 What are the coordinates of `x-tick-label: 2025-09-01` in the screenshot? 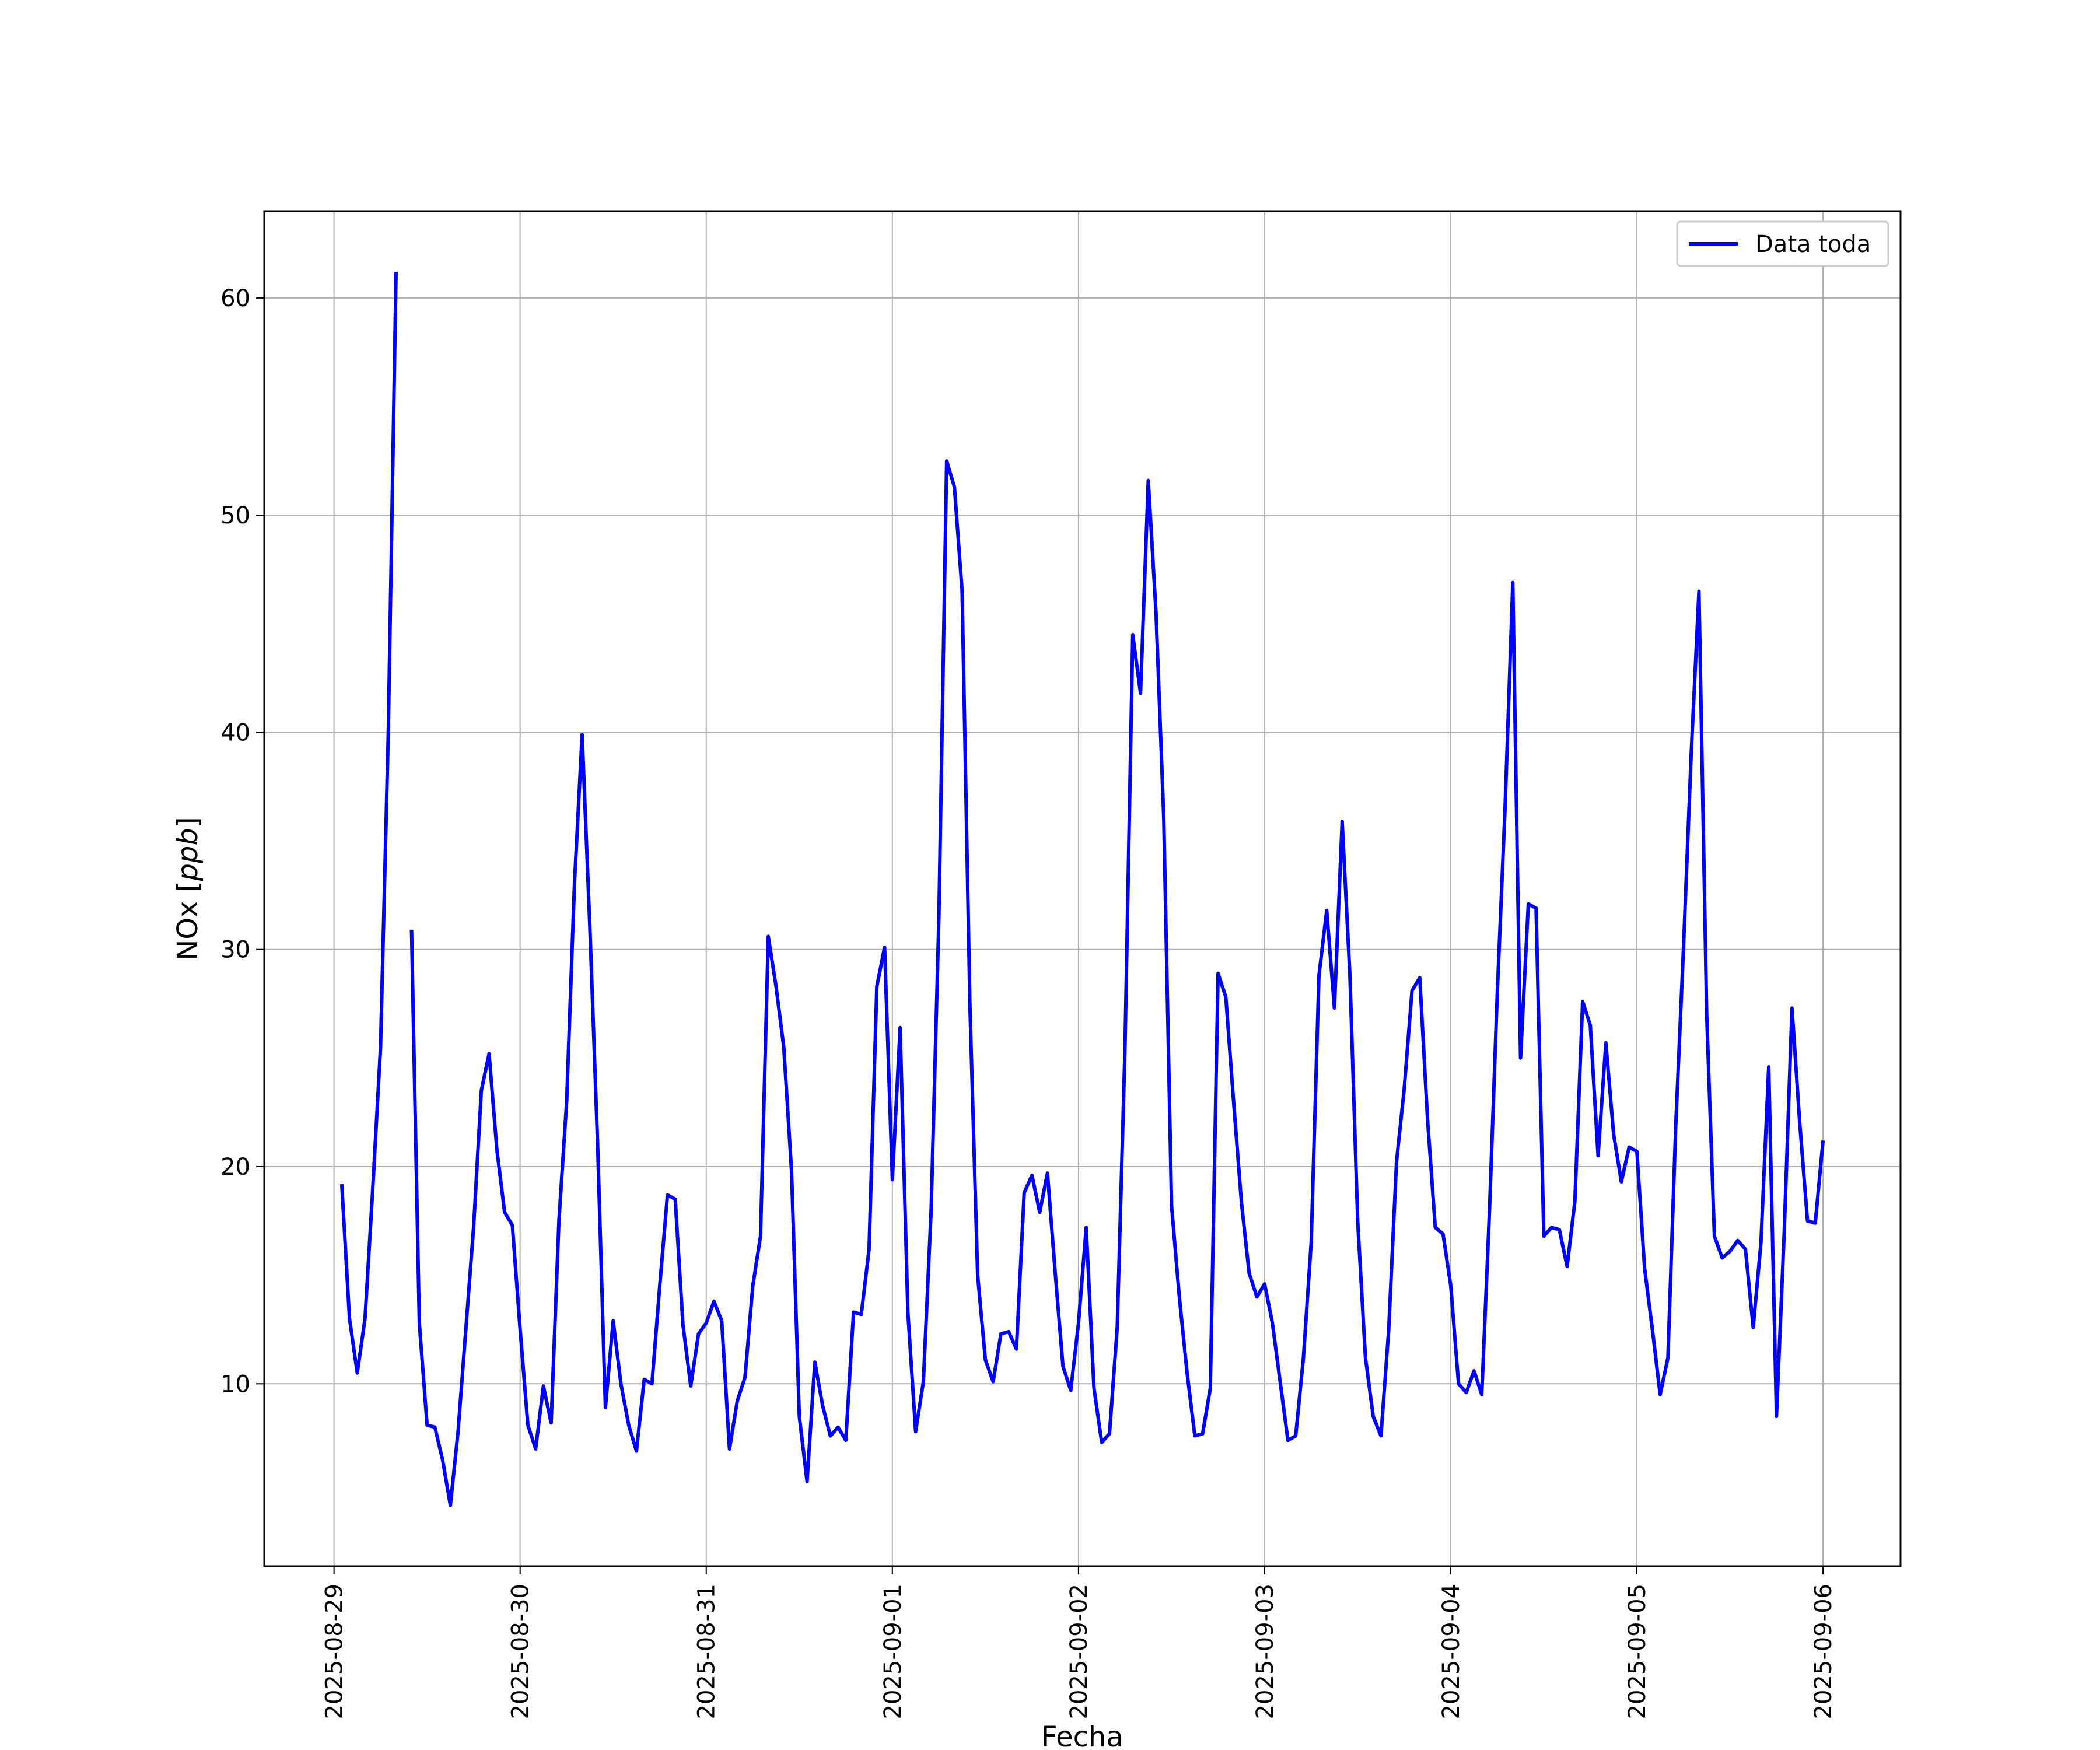 It's located at (893, 1651).